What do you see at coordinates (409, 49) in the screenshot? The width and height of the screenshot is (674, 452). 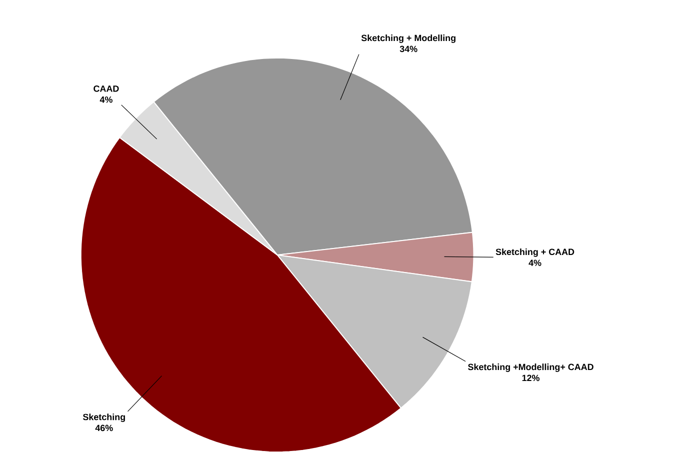 I see `data-label: 34%` at bounding box center [409, 49].